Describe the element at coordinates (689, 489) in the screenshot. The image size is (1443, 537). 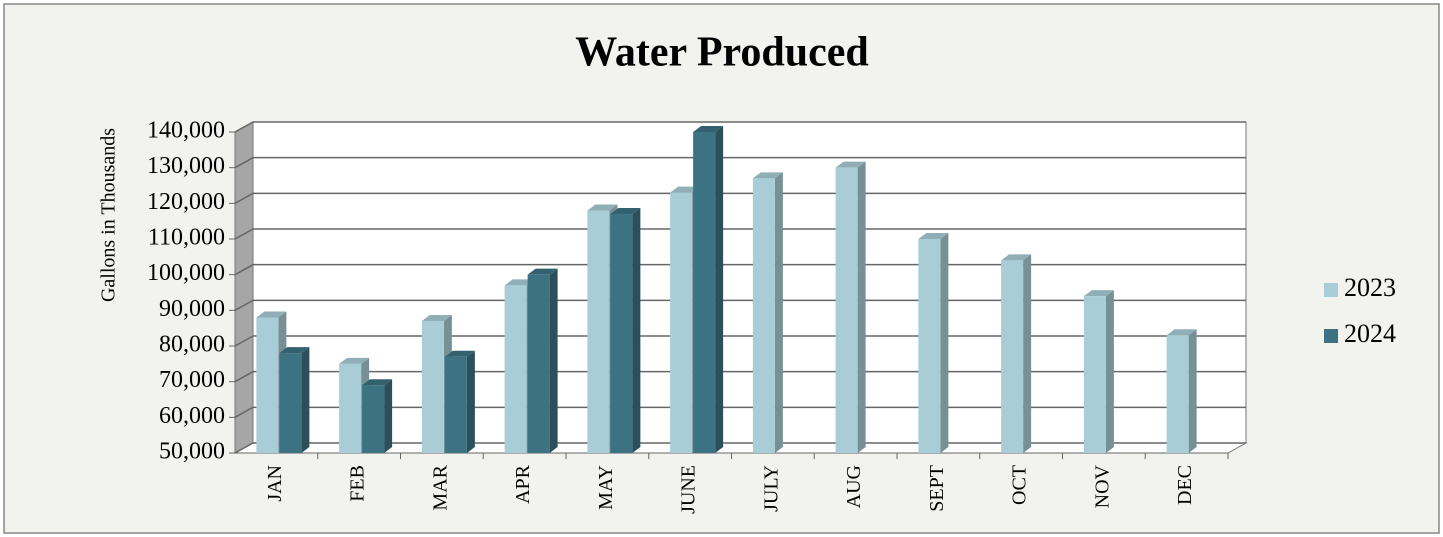
I see `x-tick-label: JUNE` at that location.